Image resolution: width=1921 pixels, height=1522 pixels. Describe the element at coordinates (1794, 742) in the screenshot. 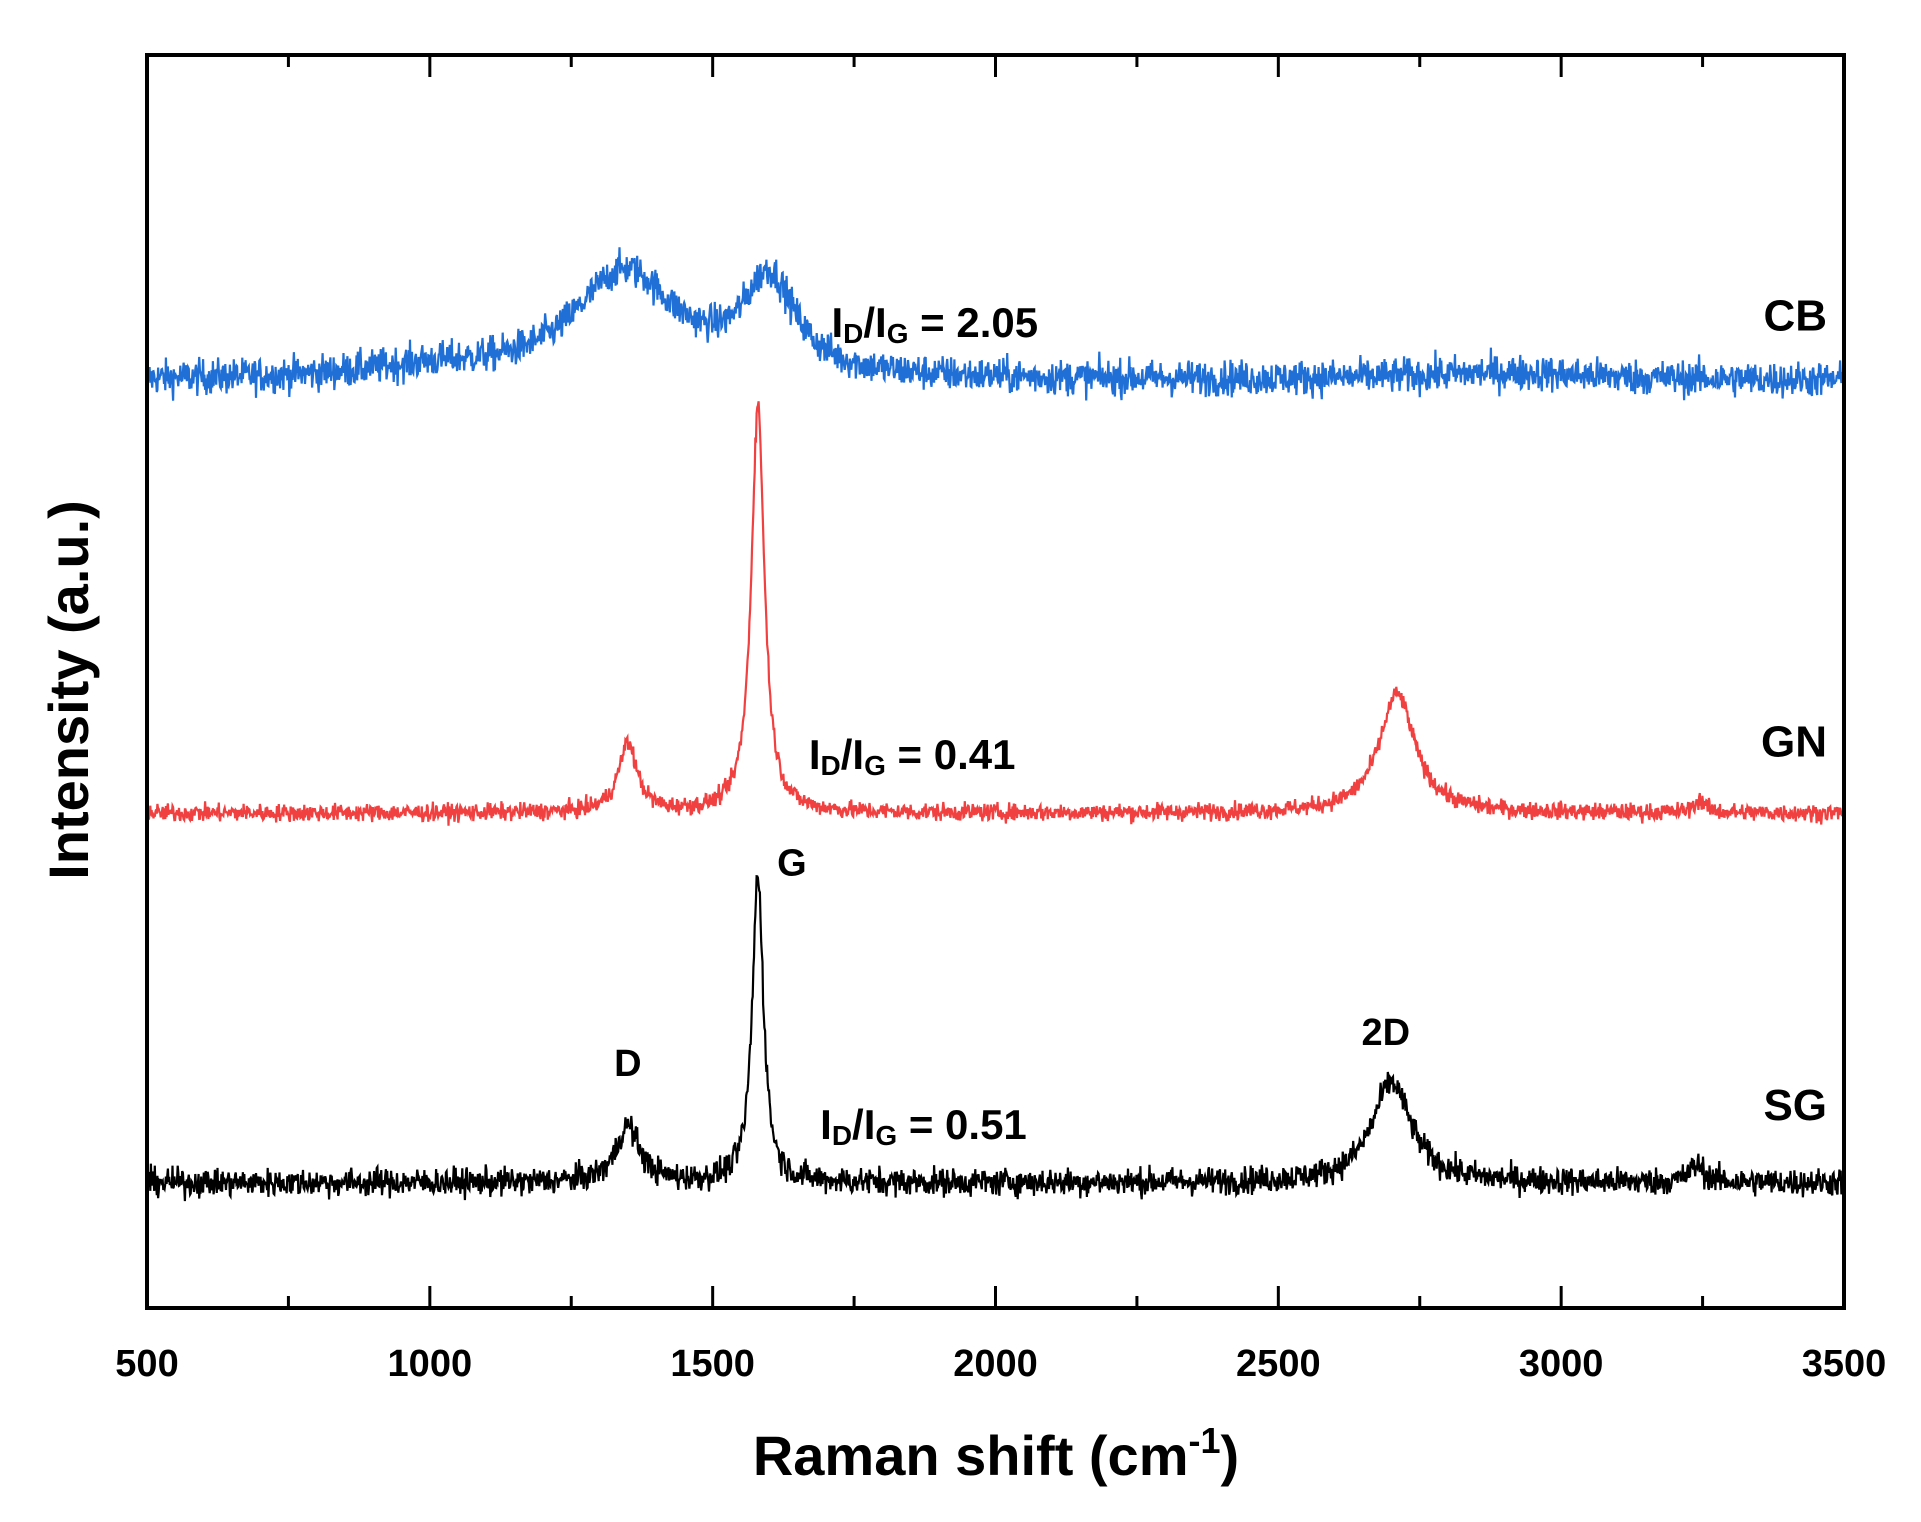

I see `series-label-gn: GN` at that location.